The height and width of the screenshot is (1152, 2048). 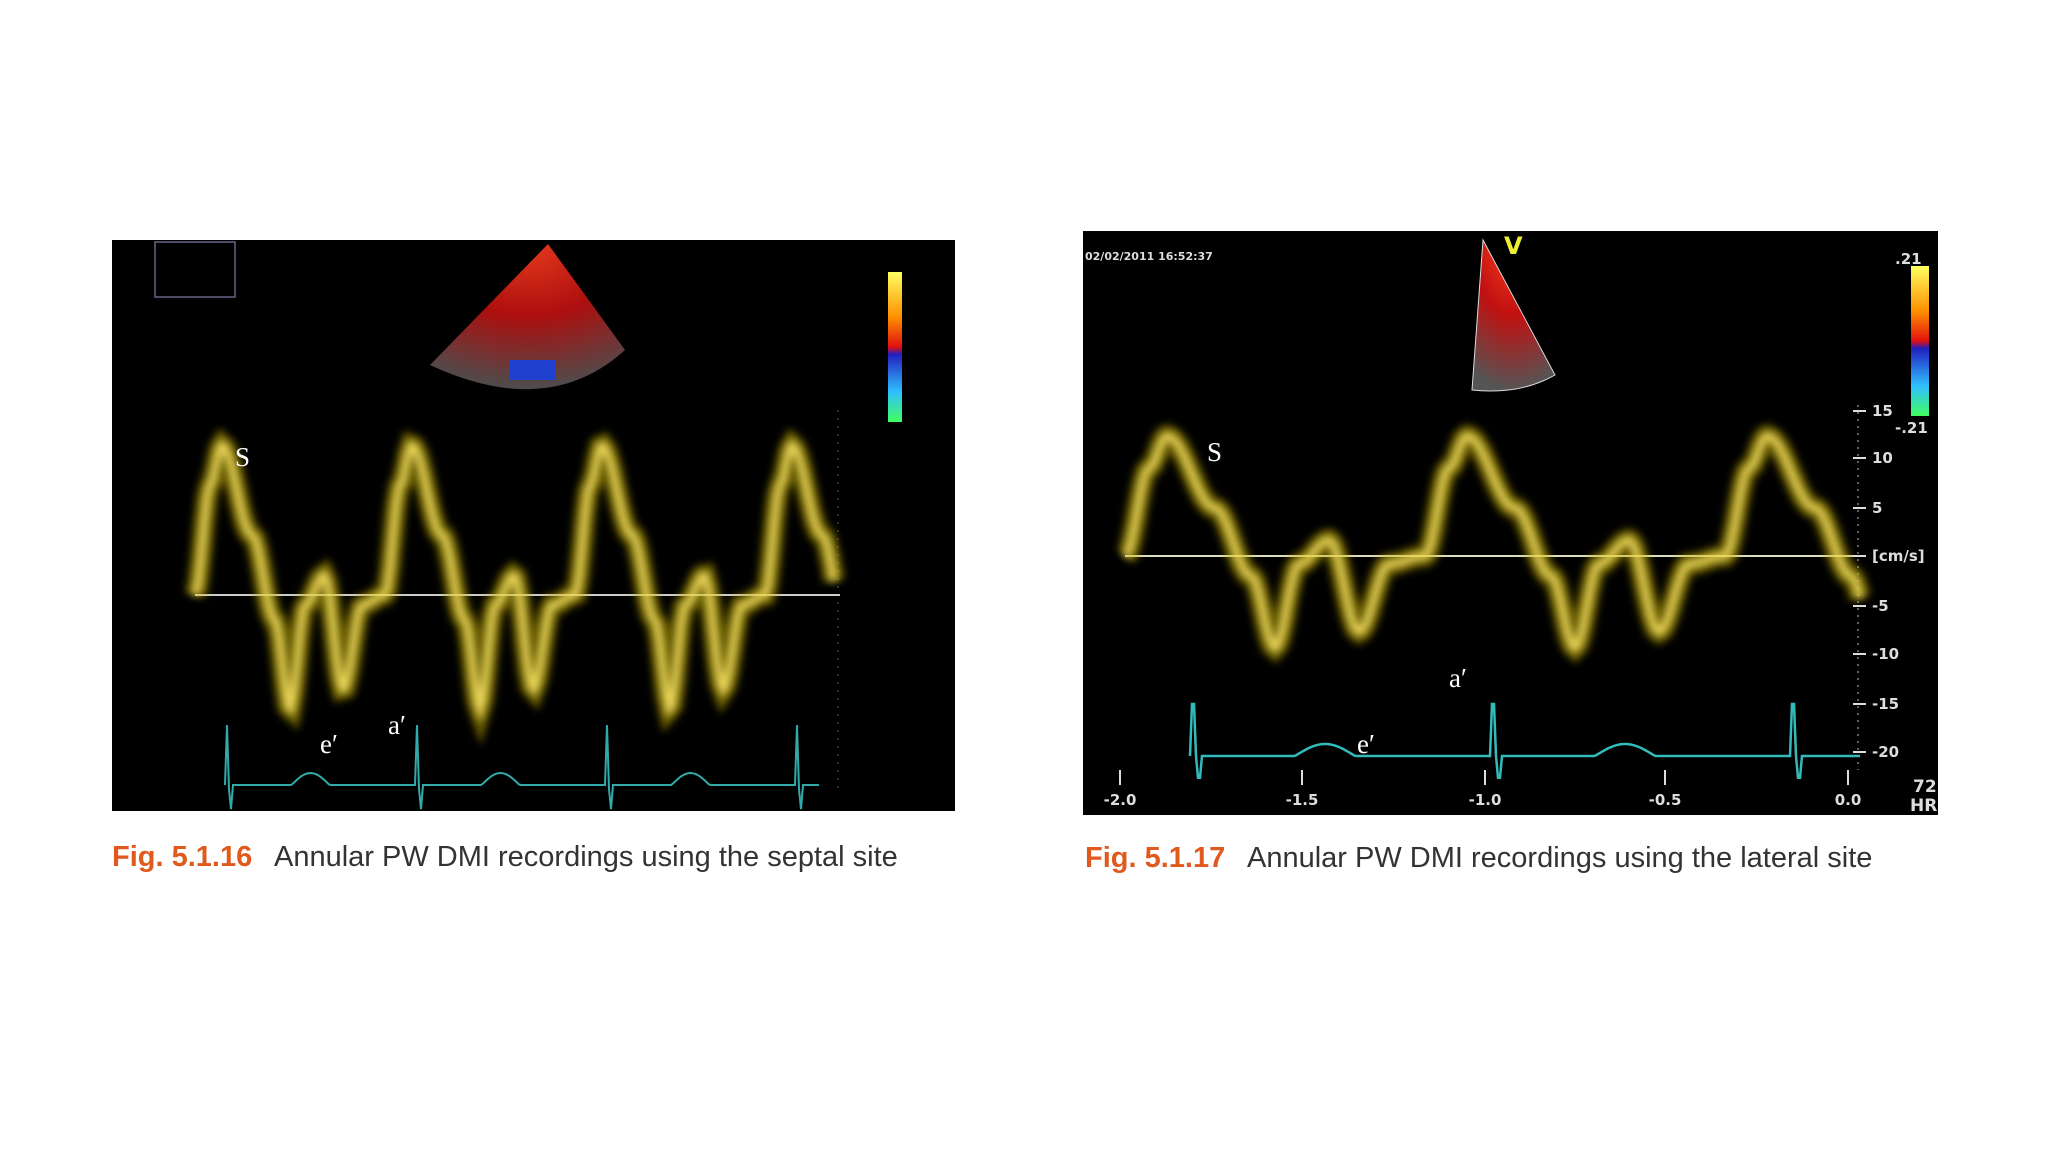 What do you see at coordinates (1882, 458) in the screenshot?
I see `velocity-tick: 10` at bounding box center [1882, 458].